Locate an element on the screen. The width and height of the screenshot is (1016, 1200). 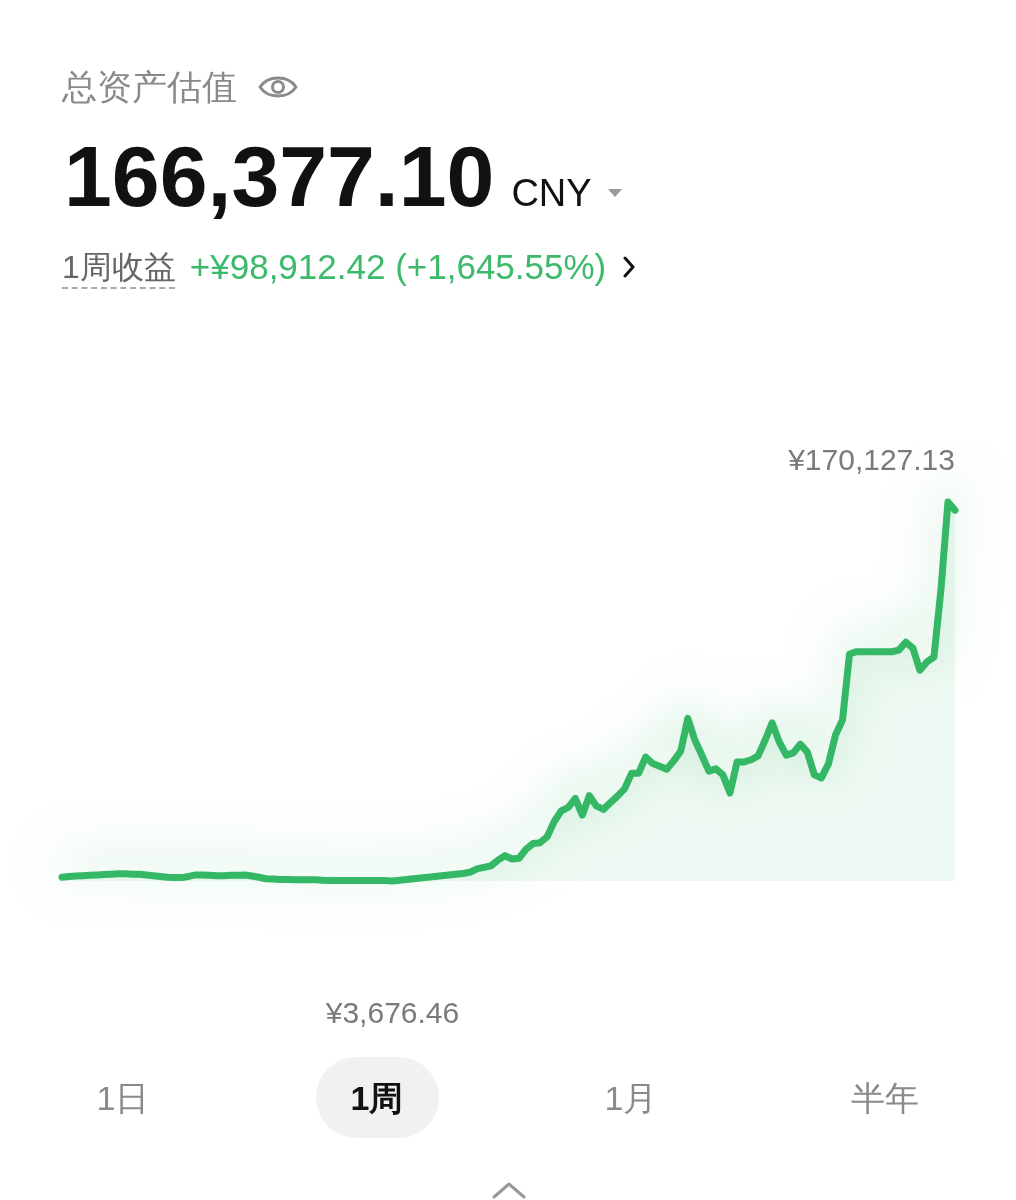
text: 1周 is located at coordinates (377, 1098).